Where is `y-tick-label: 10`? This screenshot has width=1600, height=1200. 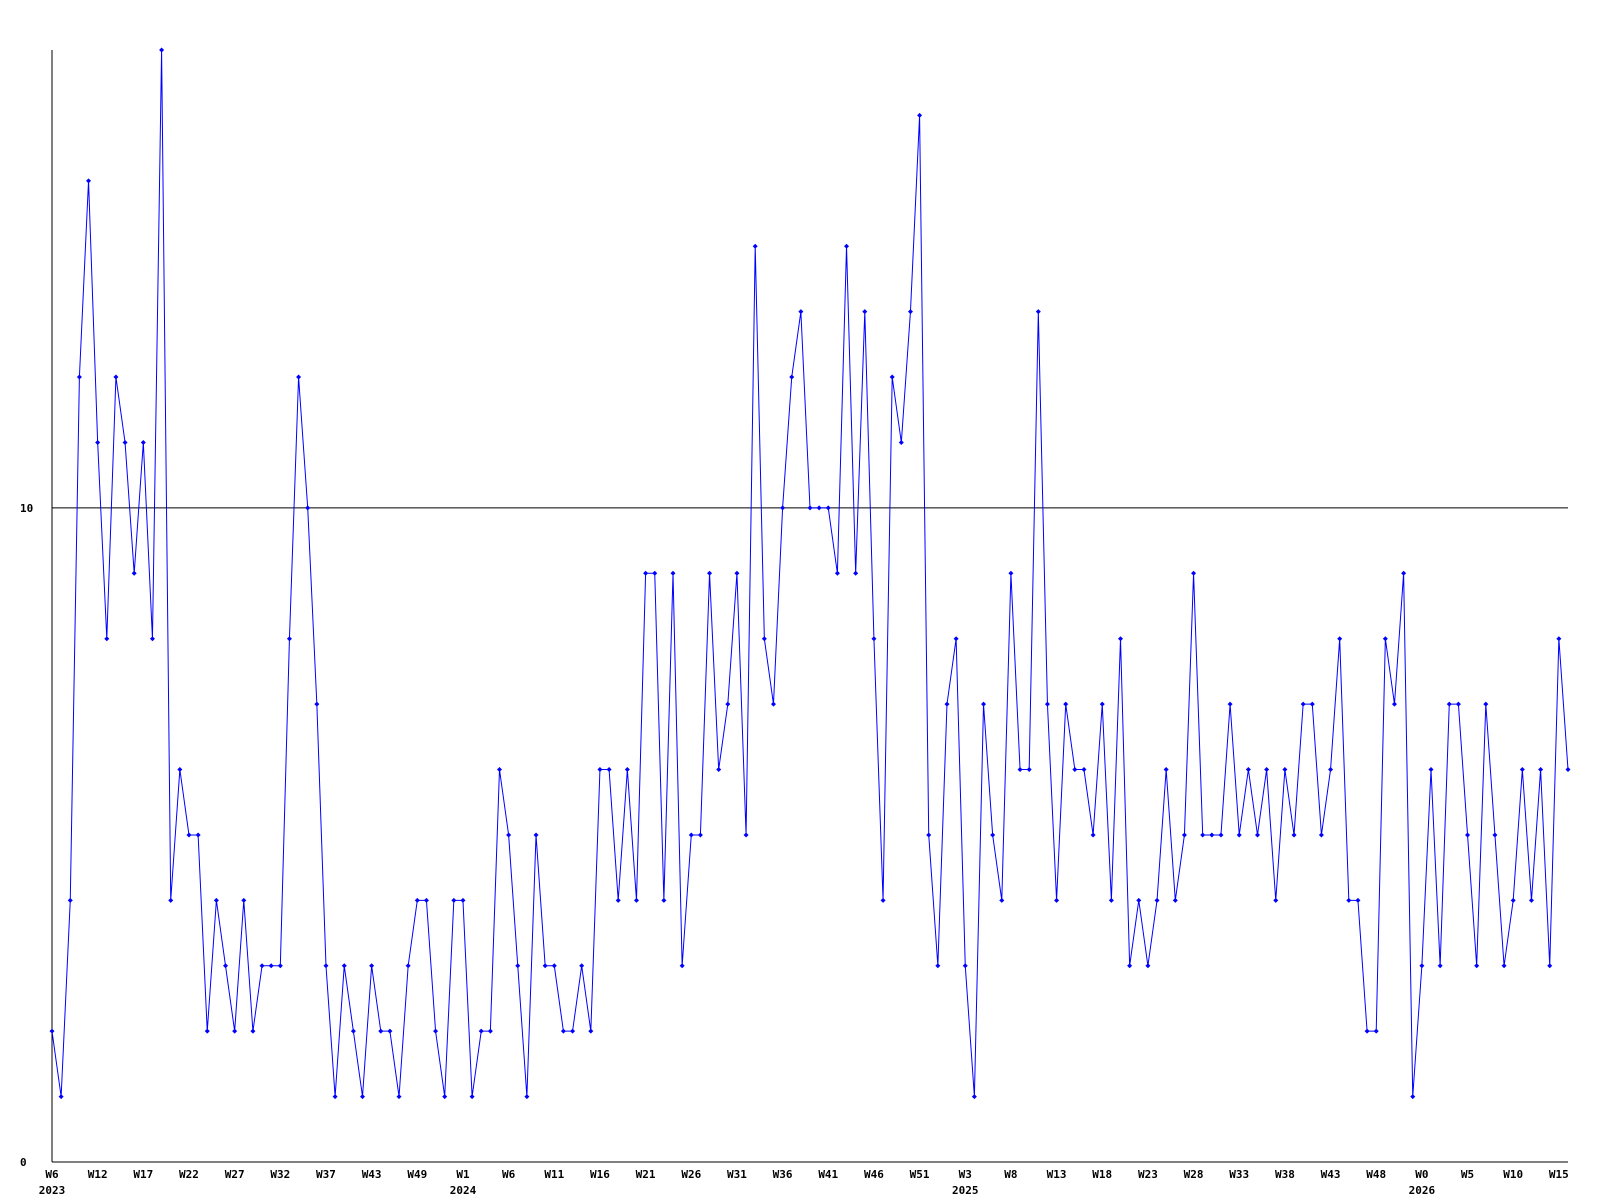
y-tick-label: 10 is located at coordinates (26, 508).